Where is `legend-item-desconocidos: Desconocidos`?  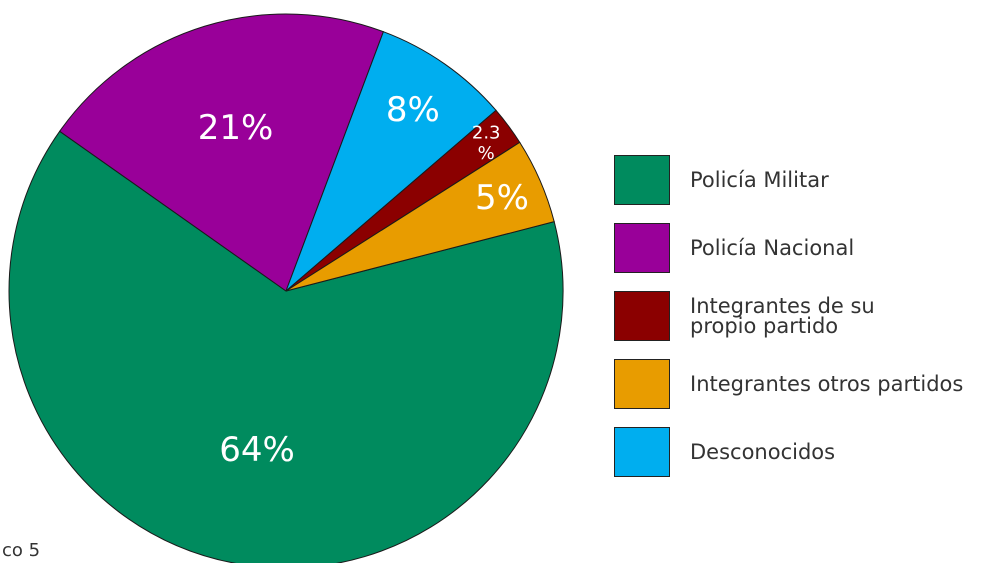
legend-item-desconocidos: Desconocidos is located at coordinates (801, 452).